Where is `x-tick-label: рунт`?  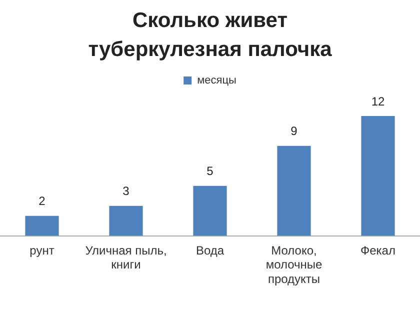
x-tick-label: рунт is located at coordinates (42, 250).